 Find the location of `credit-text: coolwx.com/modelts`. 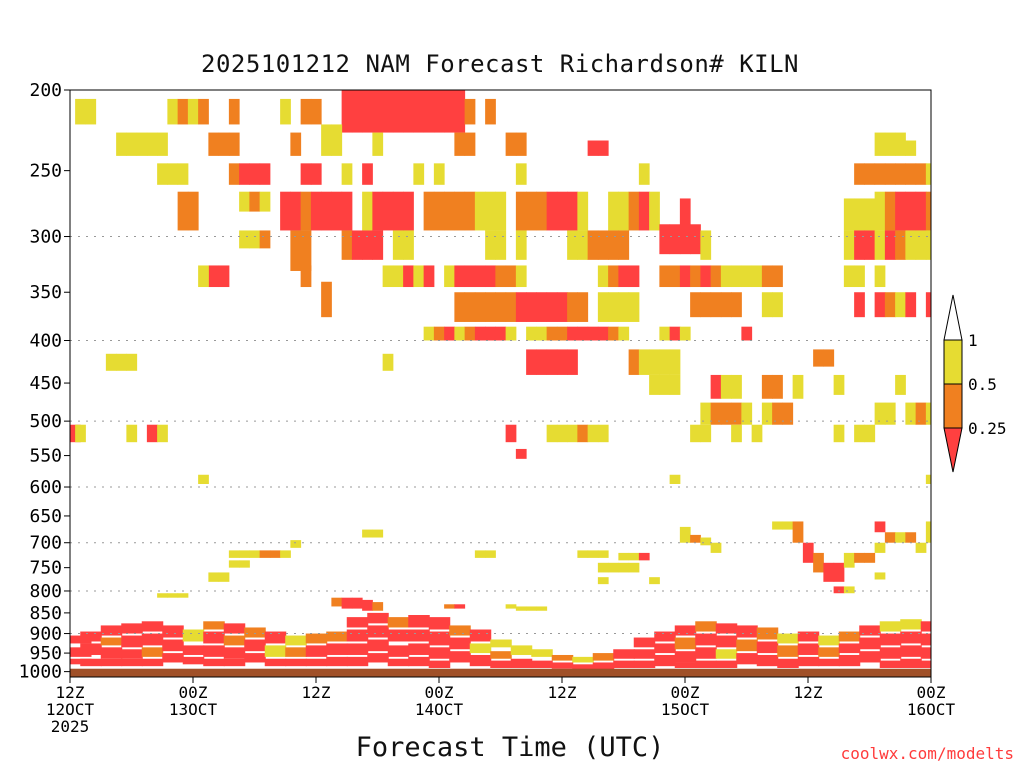

credit-text: coolwx.com/modelts is located at coordinates (927, 753).